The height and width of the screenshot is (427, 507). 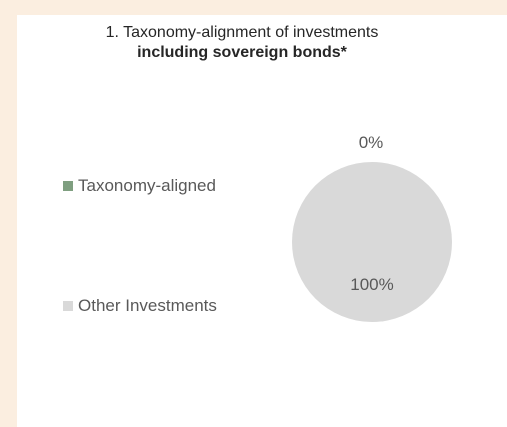 I want to click on pie-slice-other-investments, so click(x=372, y=242).